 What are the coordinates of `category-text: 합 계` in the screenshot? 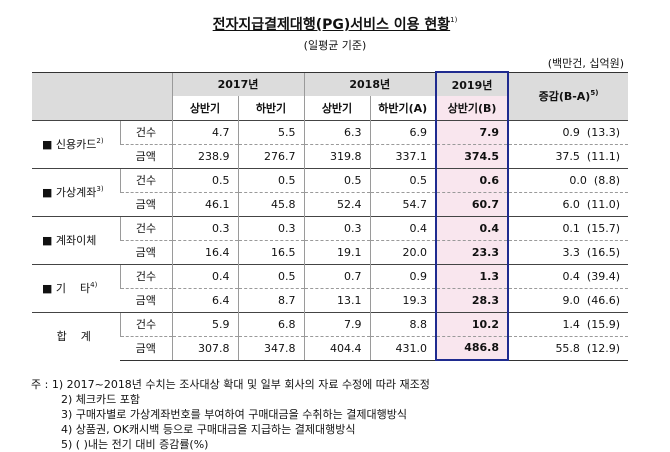 It's located at (73, 337).